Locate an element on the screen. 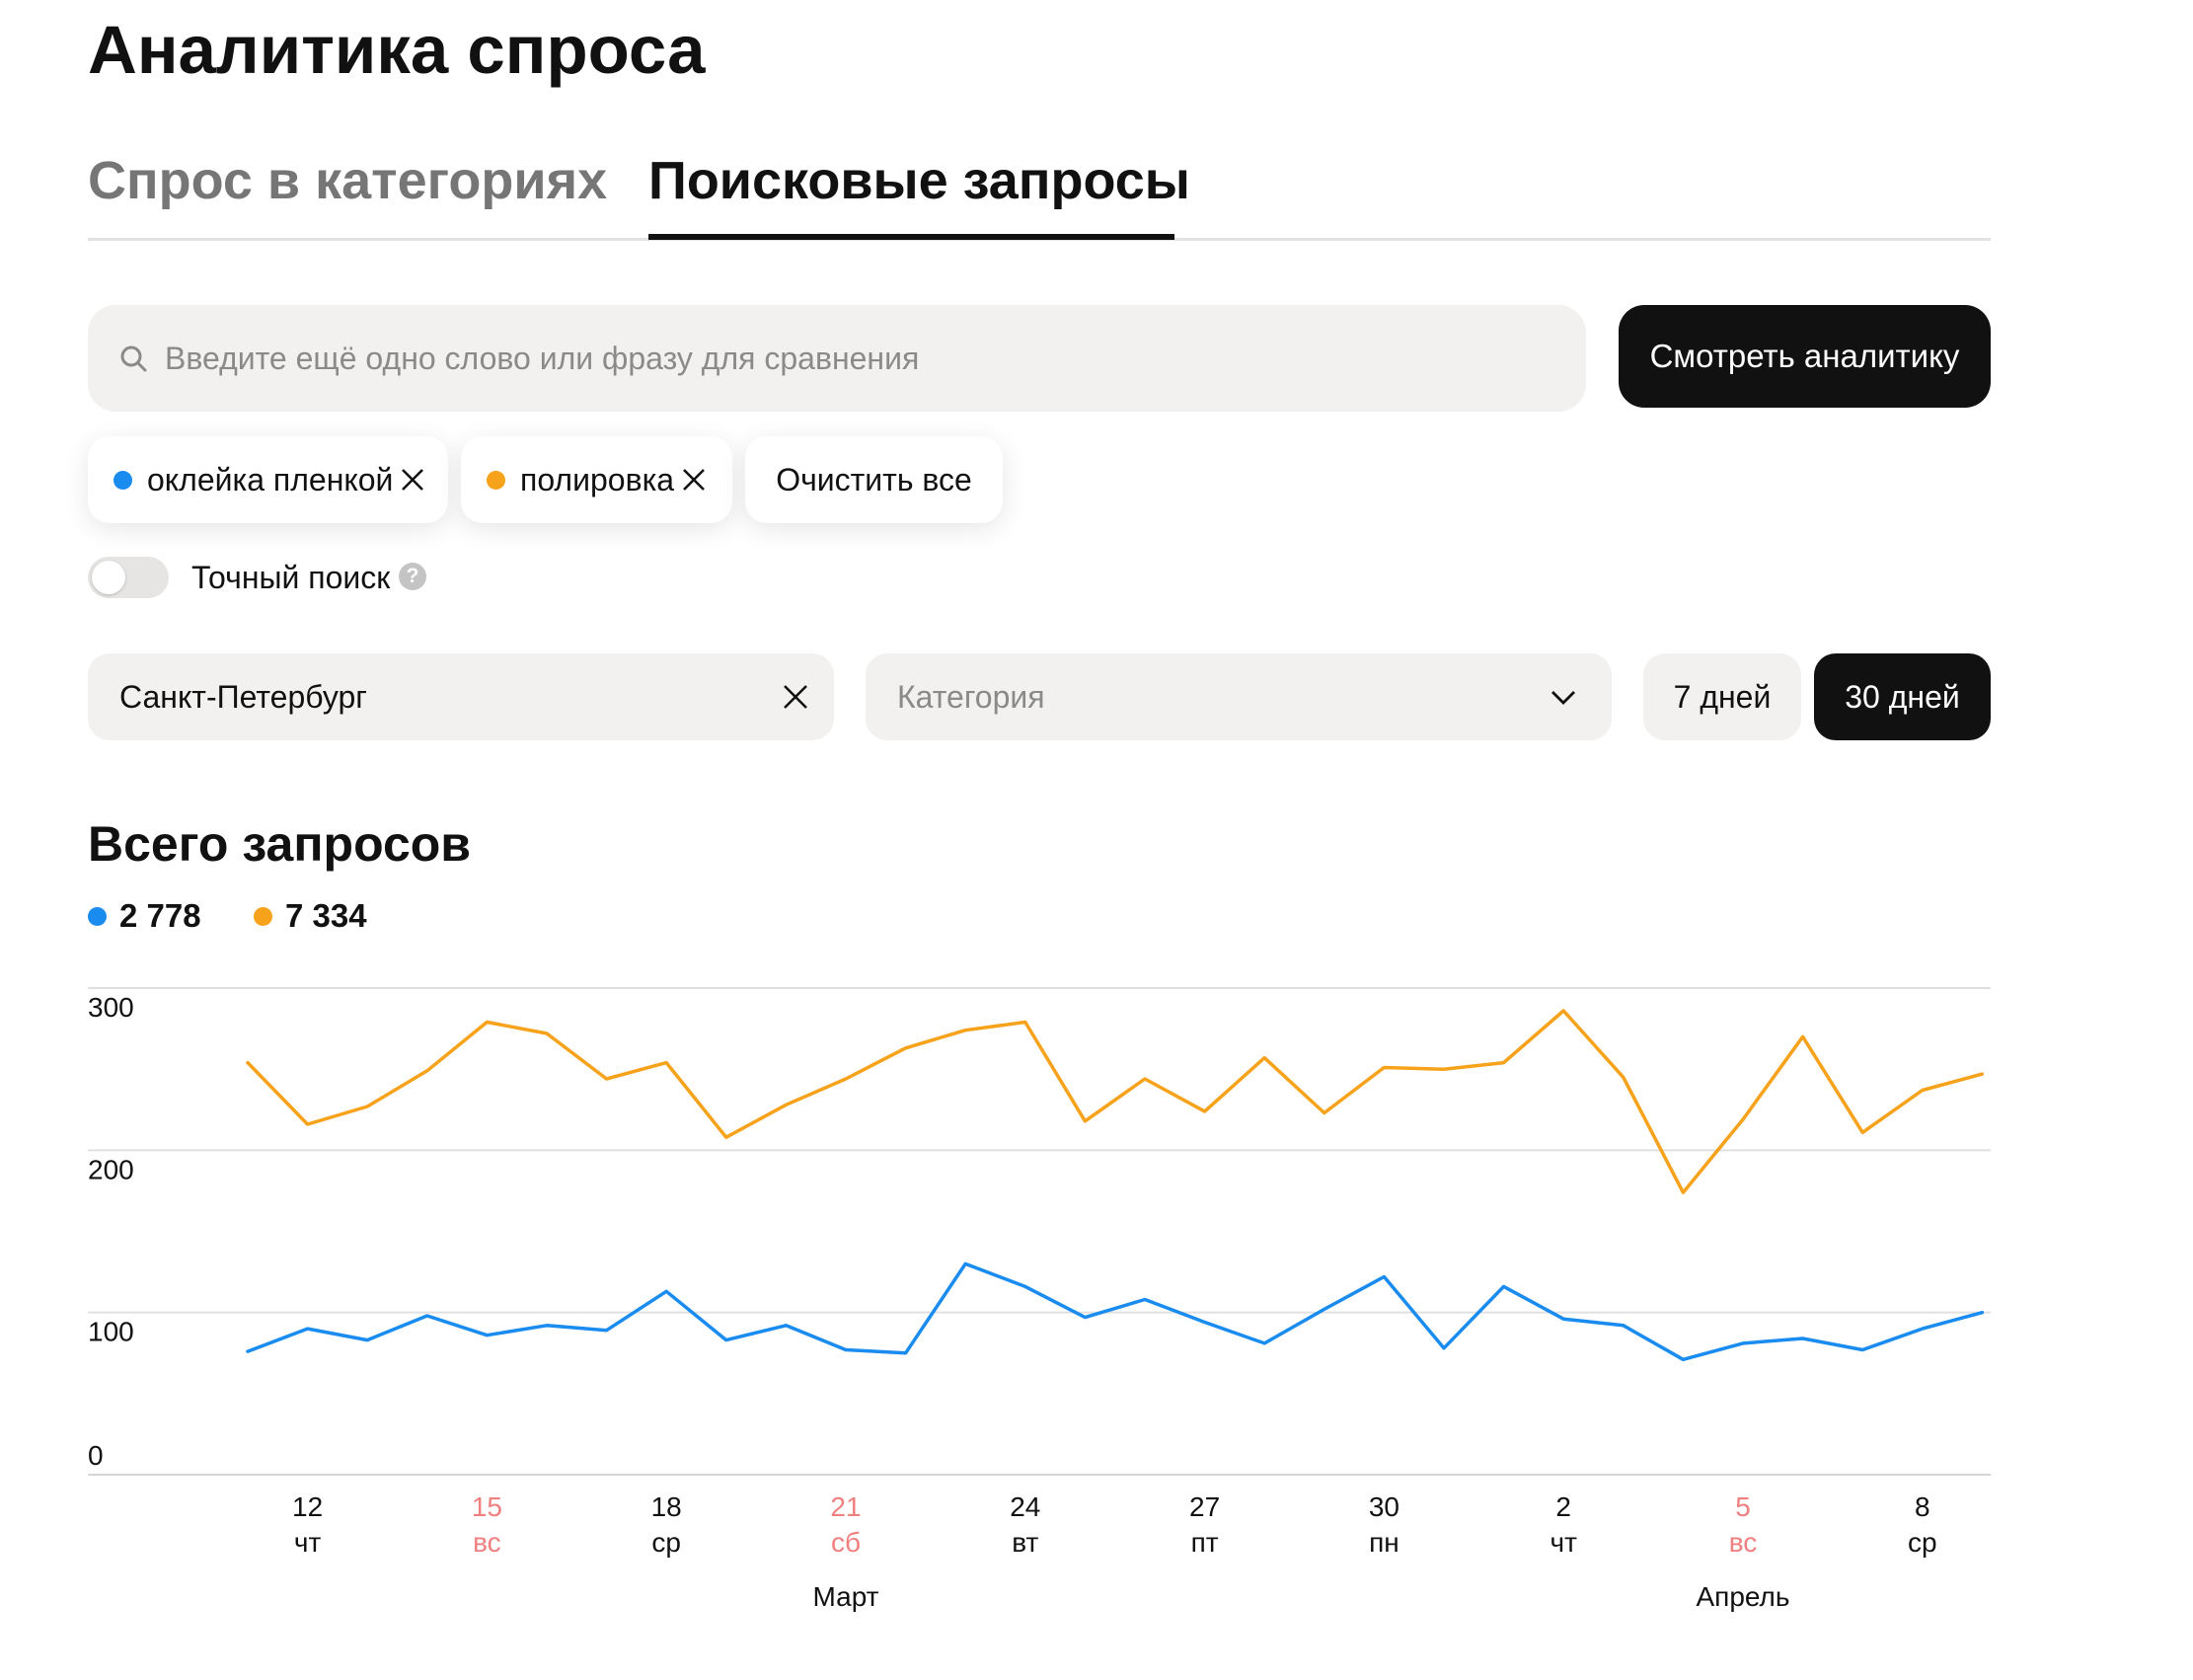 This screenshot has height=1680, width=2193. search-input is located at coordinates (856, 358).